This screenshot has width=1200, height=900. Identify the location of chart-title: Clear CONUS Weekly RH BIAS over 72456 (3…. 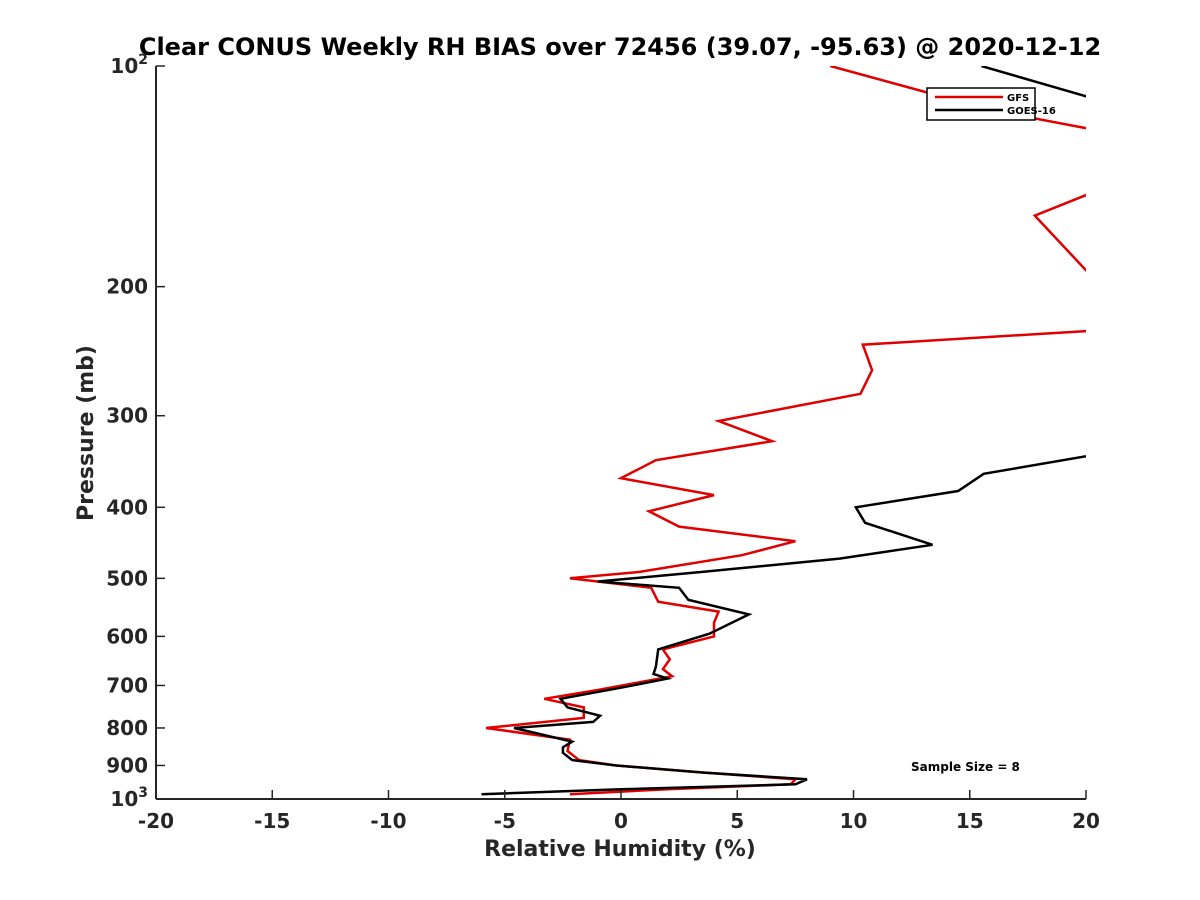
(620, 47).